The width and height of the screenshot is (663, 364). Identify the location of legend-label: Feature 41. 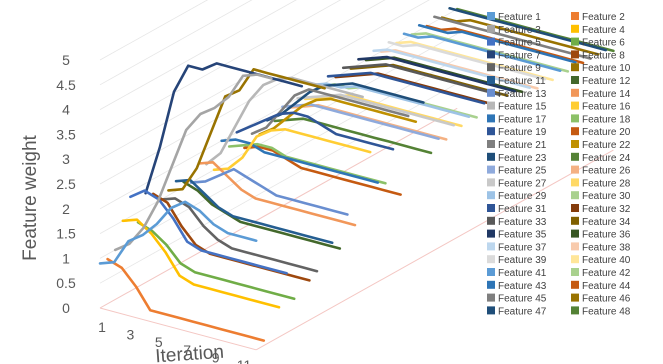
(522, 273).